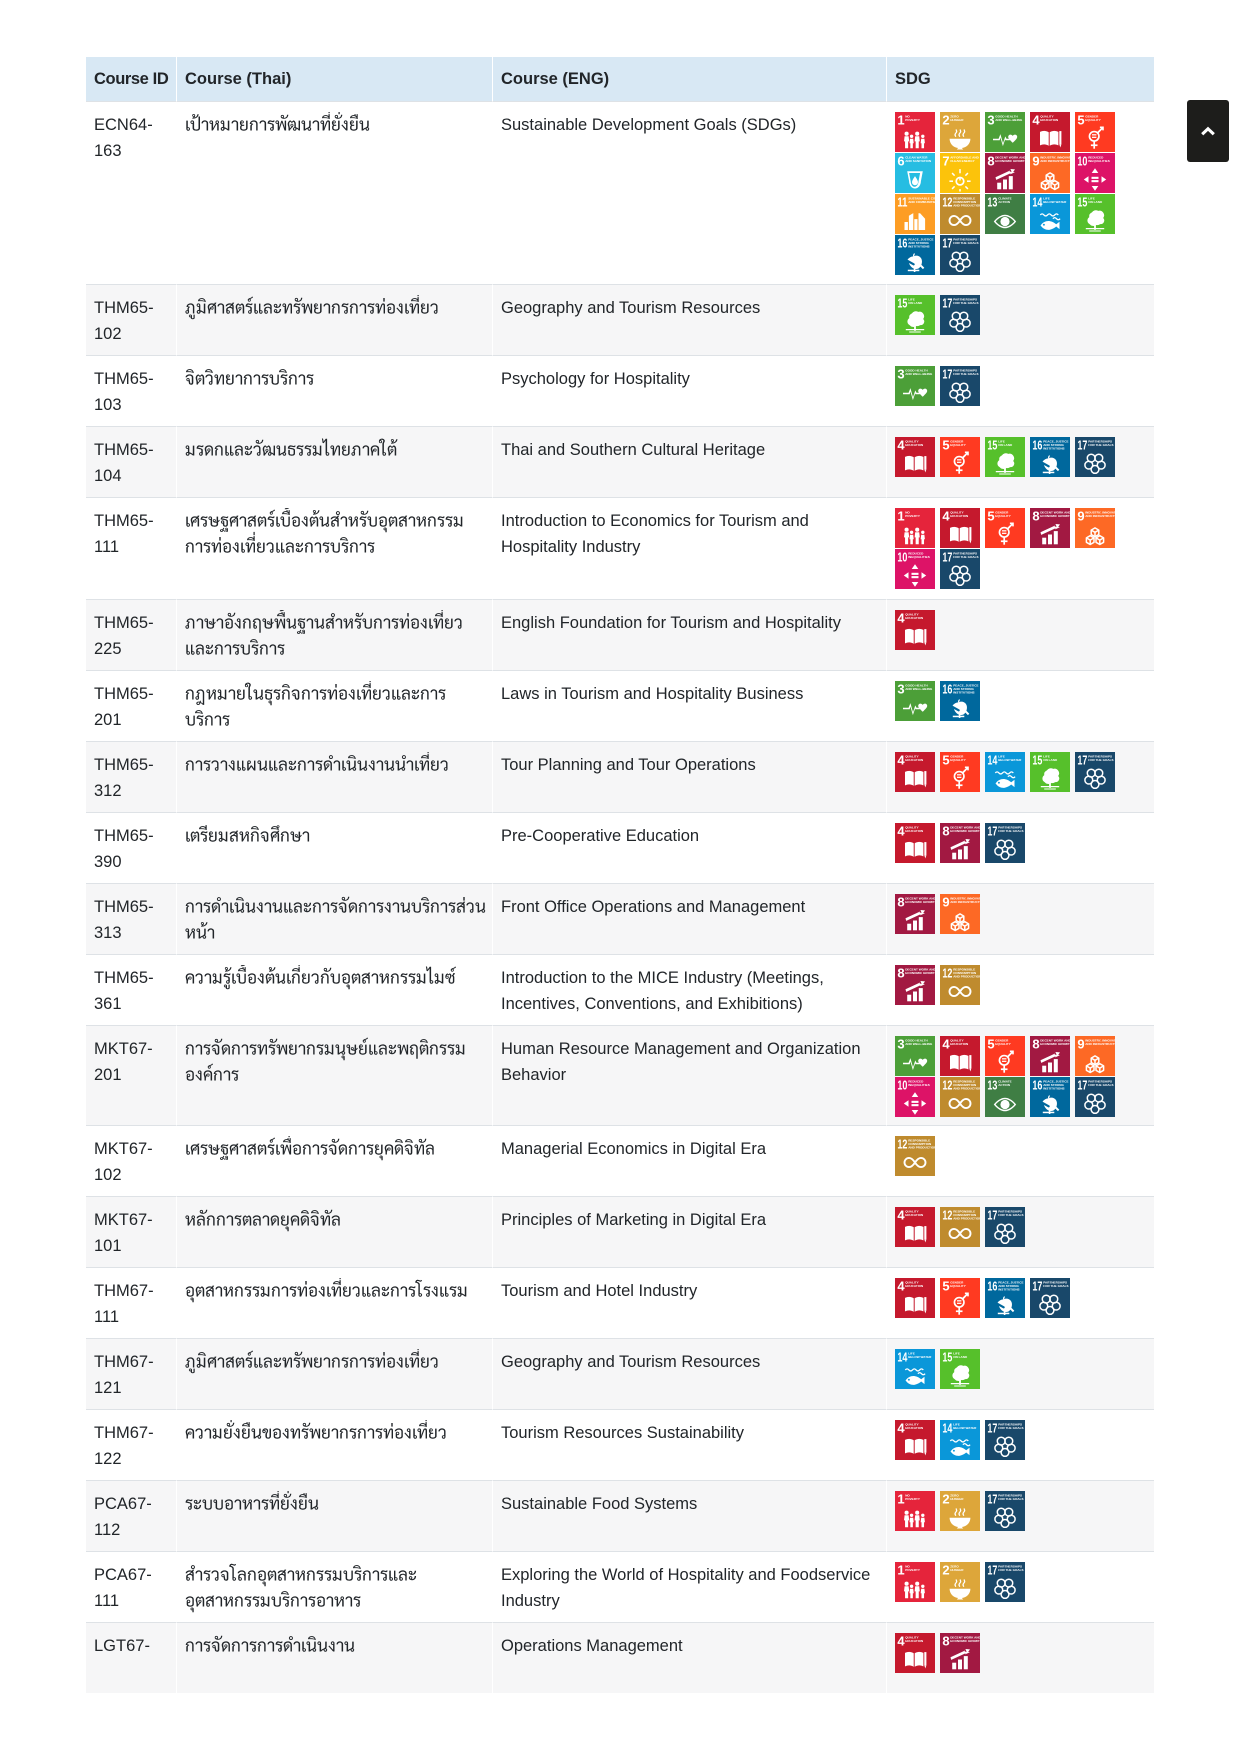  Describe the element at coordinates (900, 120) in the screenshot. I see `svg-text: 1` at that location.